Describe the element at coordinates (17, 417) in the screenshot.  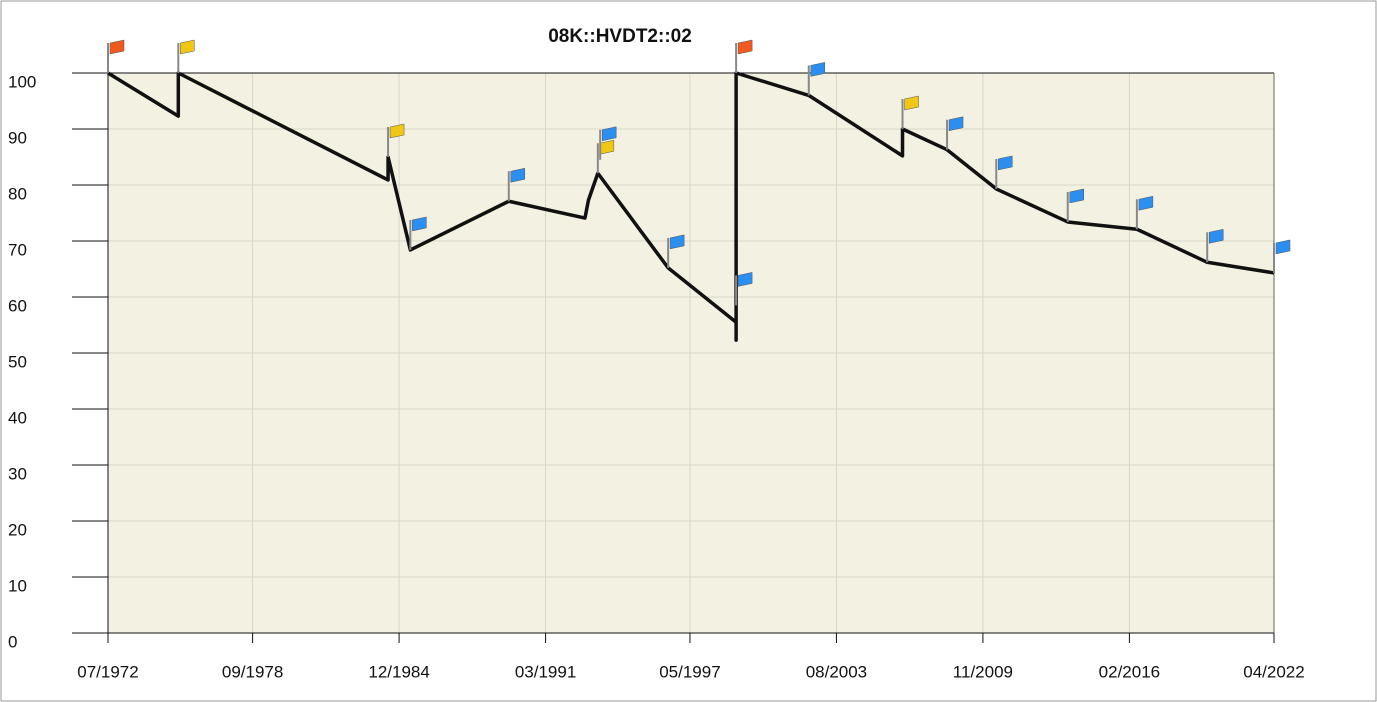
I see `y-tick-label: 40` at that location.